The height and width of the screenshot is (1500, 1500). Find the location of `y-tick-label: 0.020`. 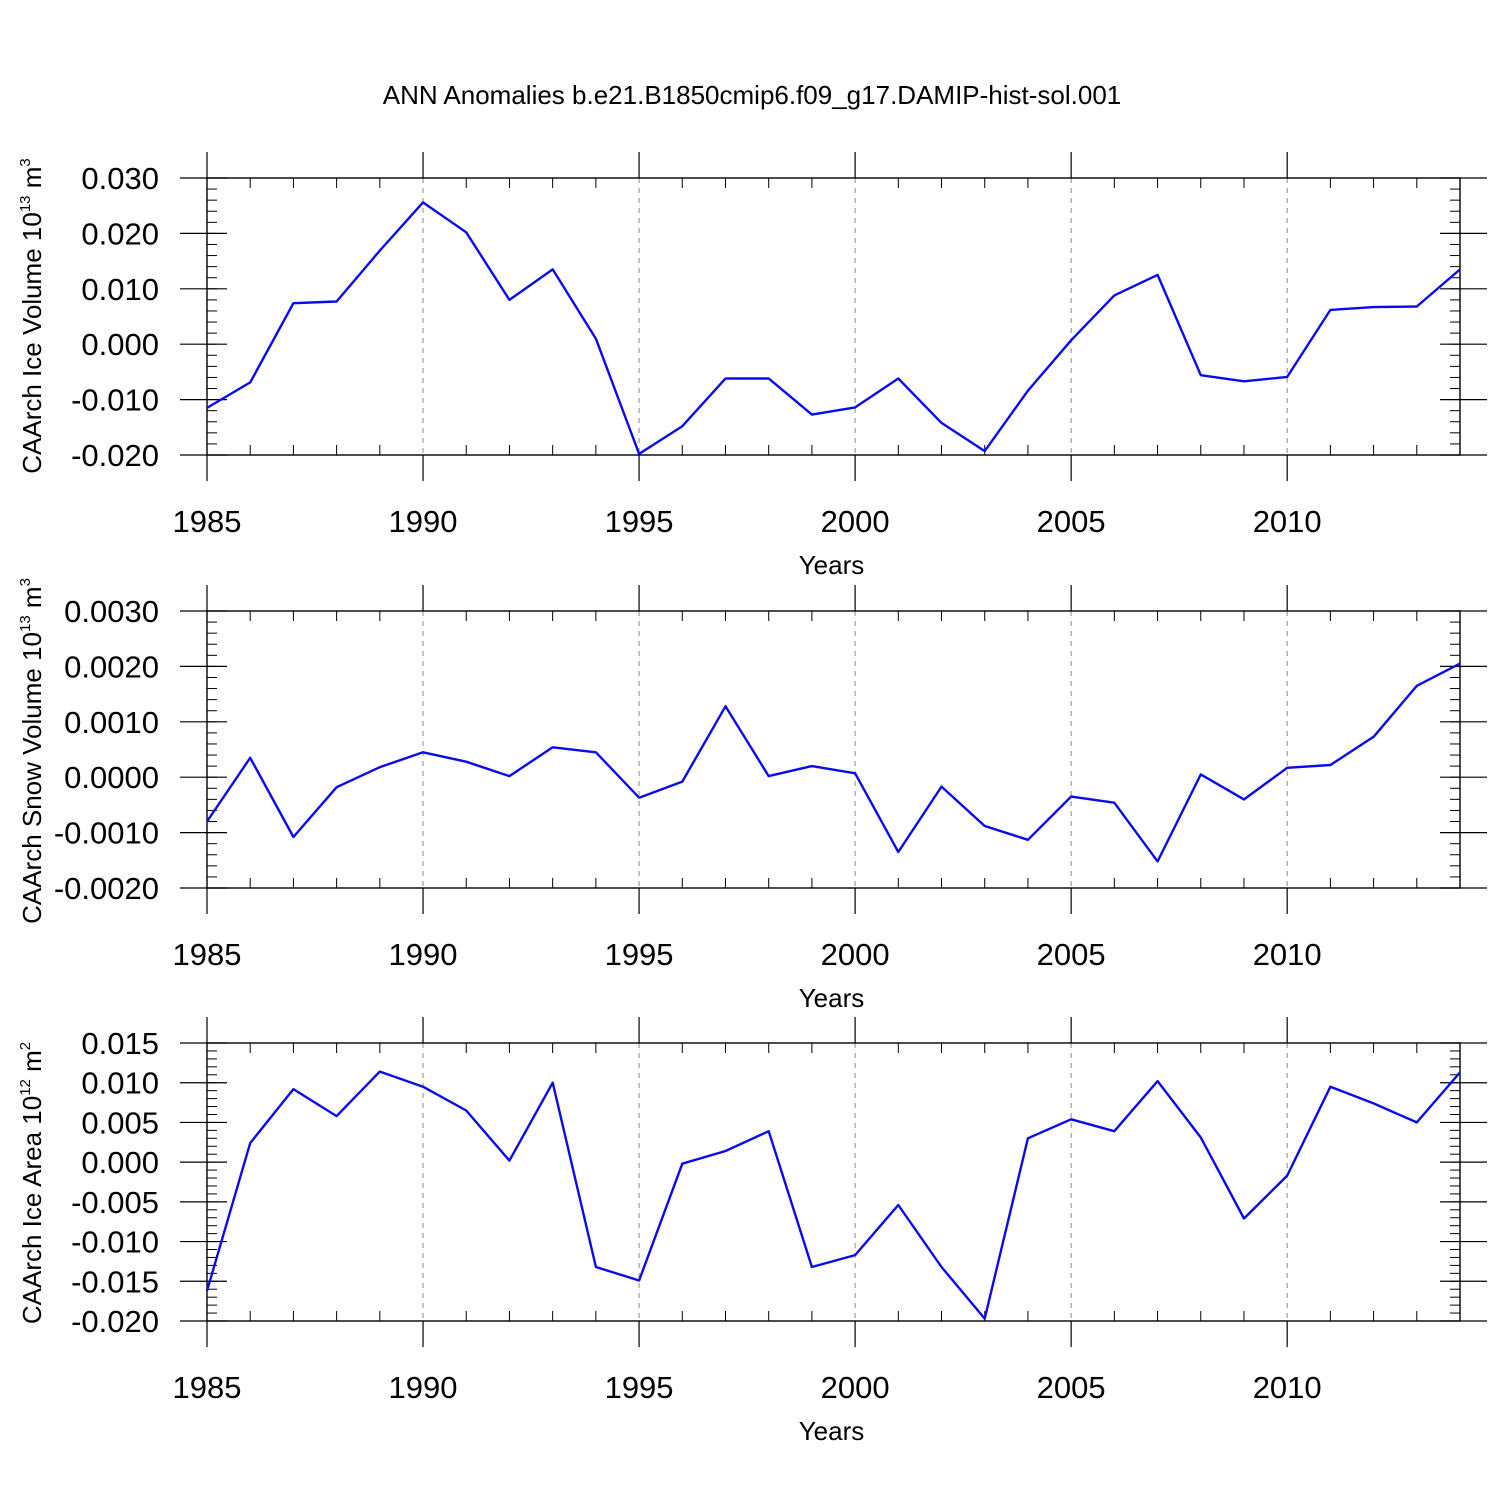

y-tick-label: 0.020 is located at coordinates (120, 233).